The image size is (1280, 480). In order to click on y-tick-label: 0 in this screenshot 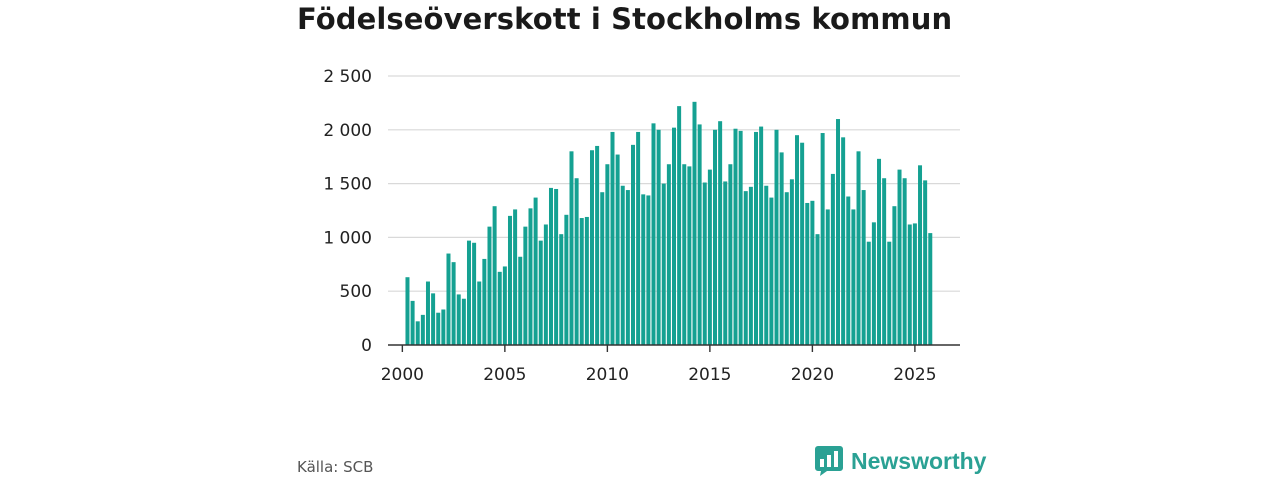, I will do `click(366, 346)`.